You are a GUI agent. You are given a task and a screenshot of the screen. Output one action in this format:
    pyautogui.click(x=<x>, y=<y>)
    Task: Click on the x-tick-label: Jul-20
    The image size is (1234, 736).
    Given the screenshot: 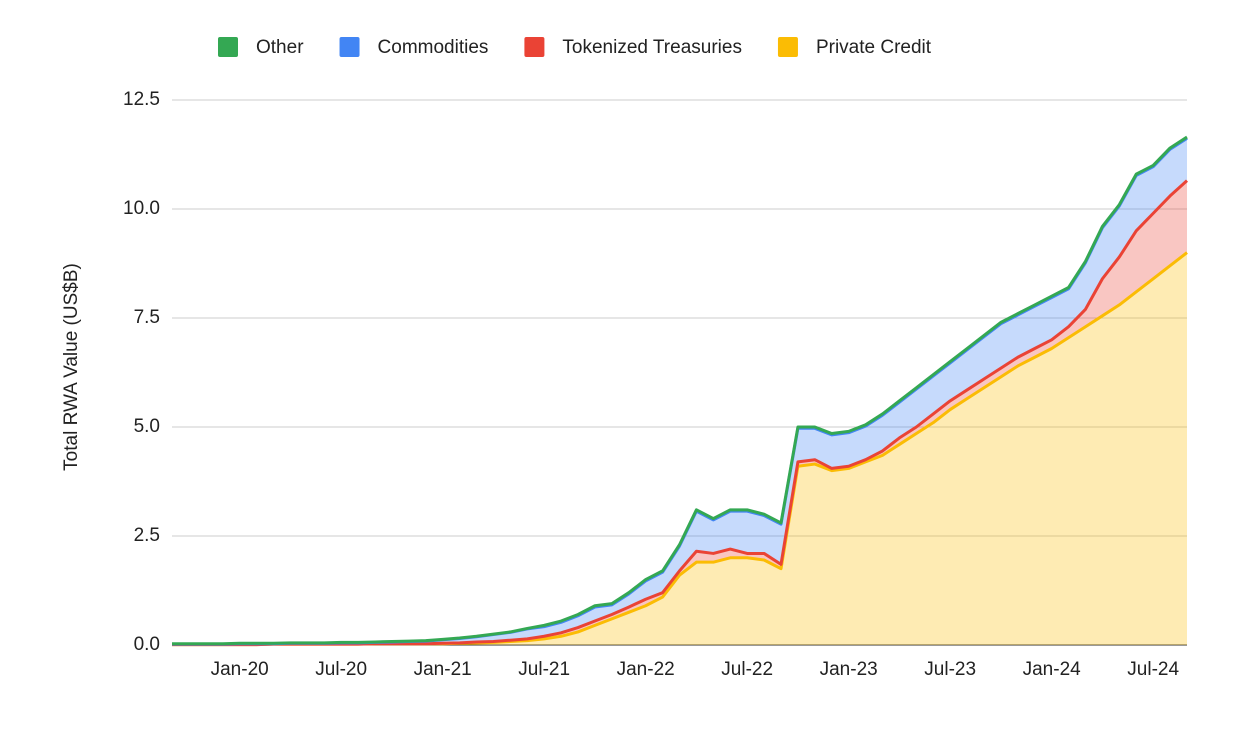 What is the action you would take?
    pyautogui.click(x=341, y=669)
    